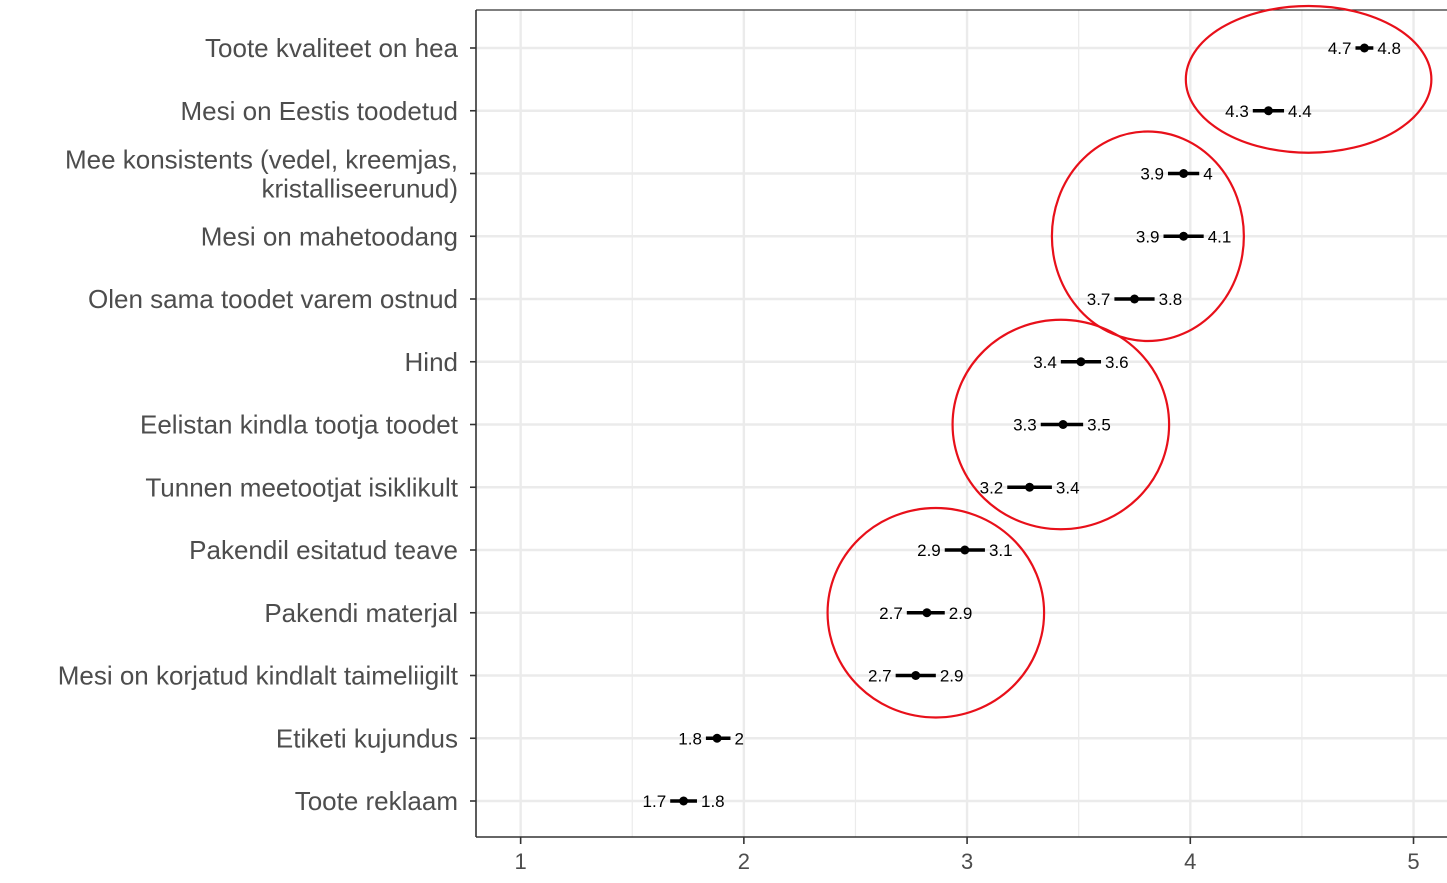 The width and height of the screenshot is (1447, 883). Describe the element at coordinates (1190, 861) in the screenshot. I see `x-tick-label: 4` at that location.